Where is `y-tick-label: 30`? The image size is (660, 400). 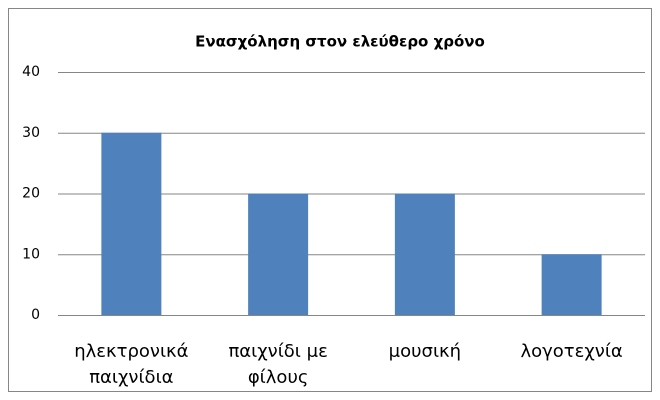 y-tick-label: 30 is located at coordinates (31, 133).